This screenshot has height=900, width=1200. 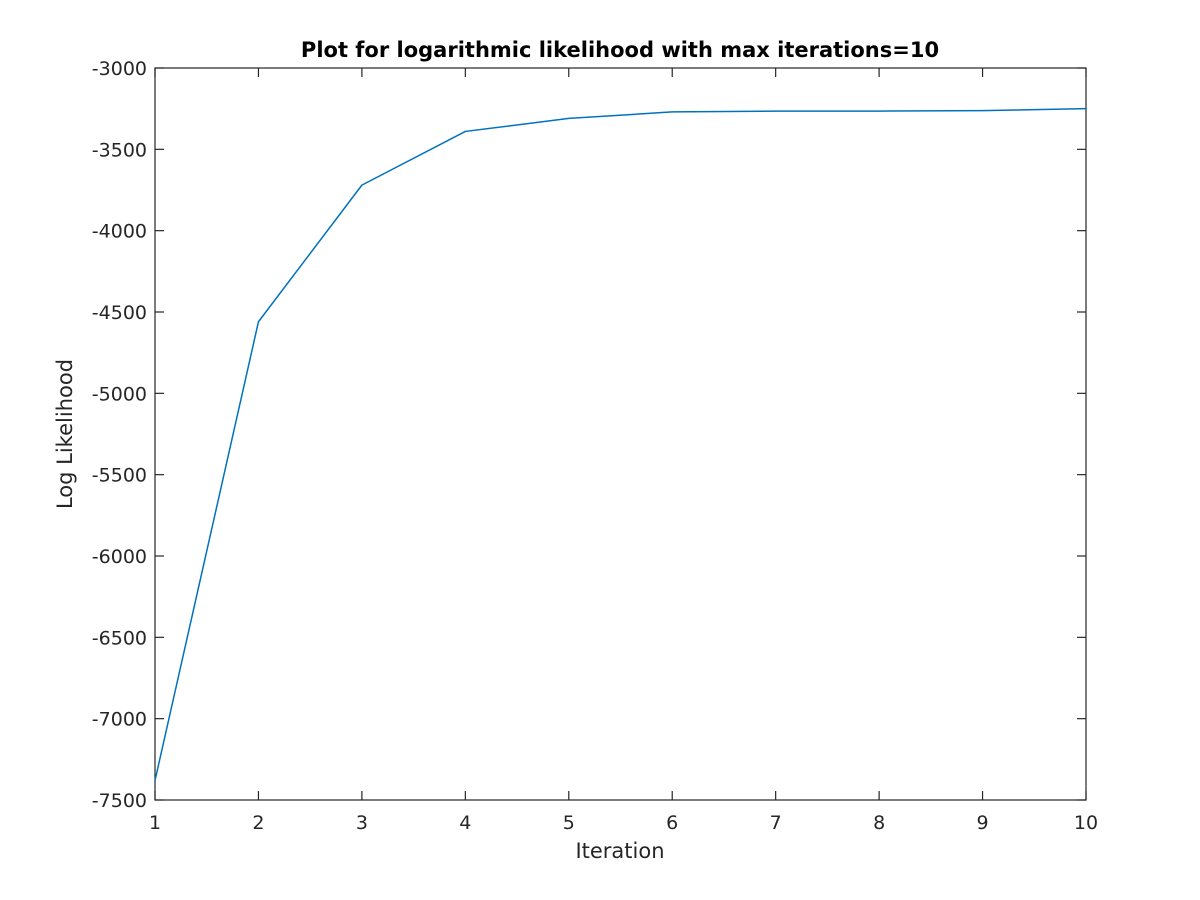 What do you see at coordinates (619, 851) in the screenshot?
I see `x-axis-title: Iteration` at bounding box center [619, 851].